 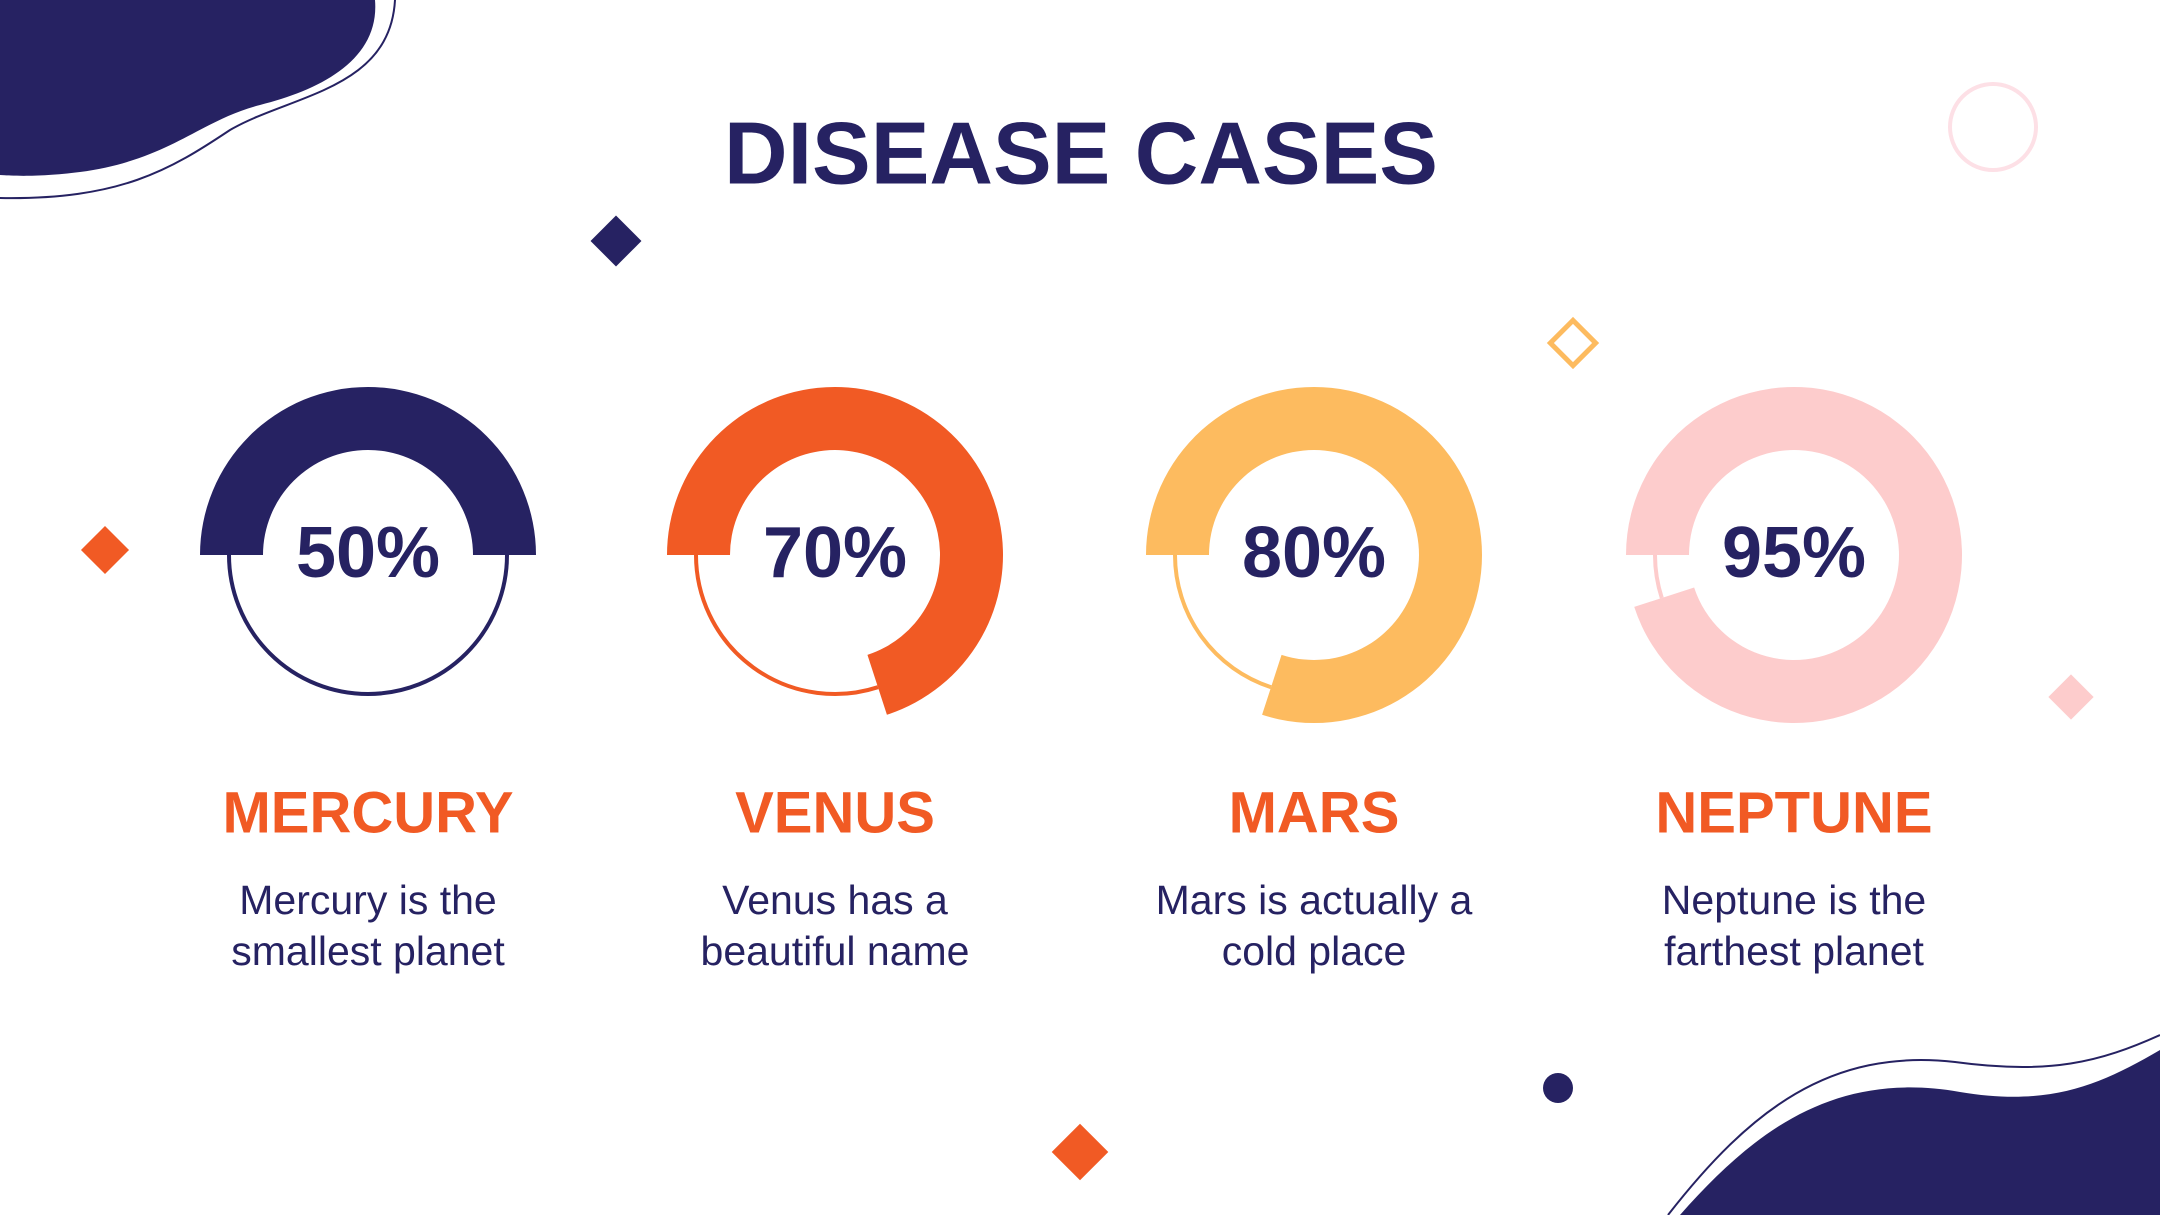 What do you see at coordinates (1993, 127) in the screenshot?
I see `decor-ring` at bounding box center [1993, 127].